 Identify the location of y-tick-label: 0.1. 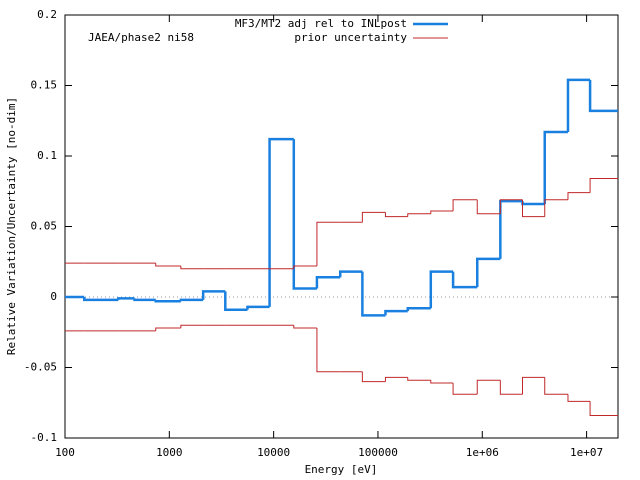
(47, 155).